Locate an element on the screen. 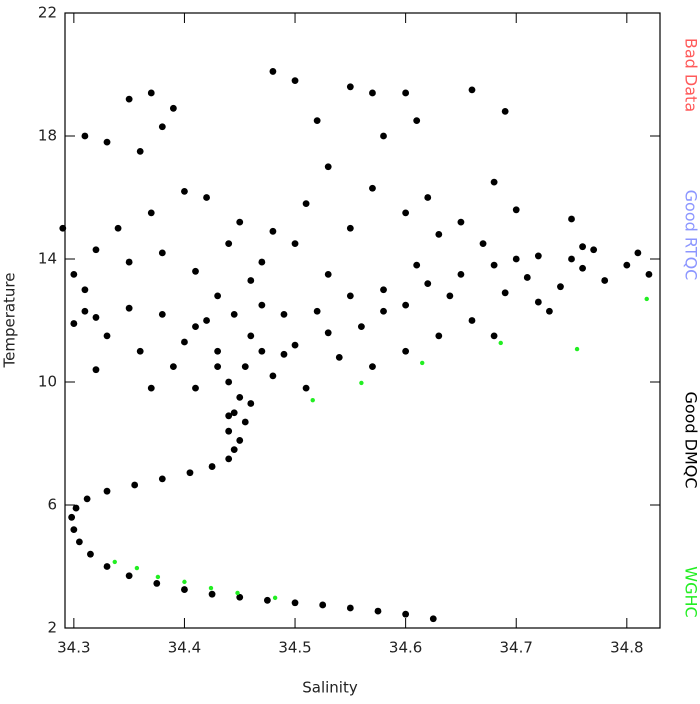  legend-label: WGHC is located at coordinates (691, 591).